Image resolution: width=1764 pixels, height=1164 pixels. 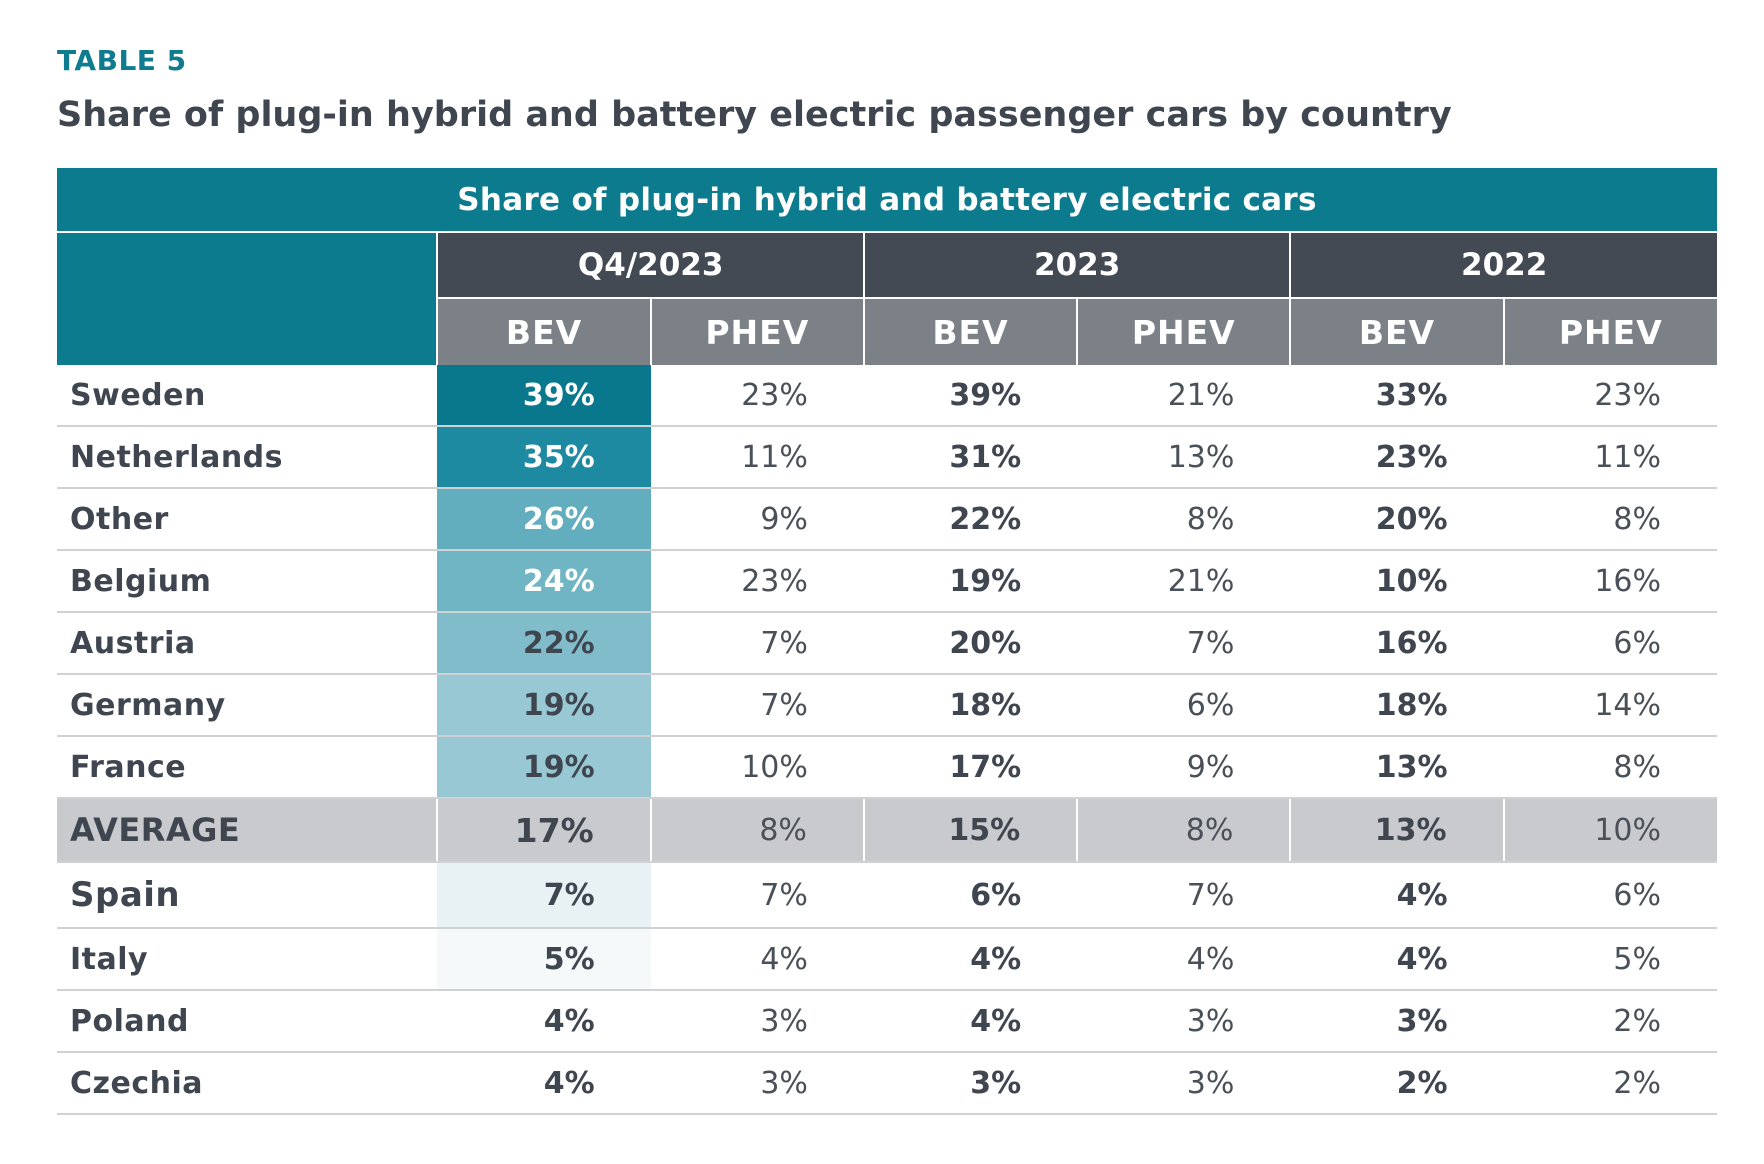 I want to click on table-row: Belgium 24% 23% 19% 21% 10% 16%, so click(x=887, y=581).